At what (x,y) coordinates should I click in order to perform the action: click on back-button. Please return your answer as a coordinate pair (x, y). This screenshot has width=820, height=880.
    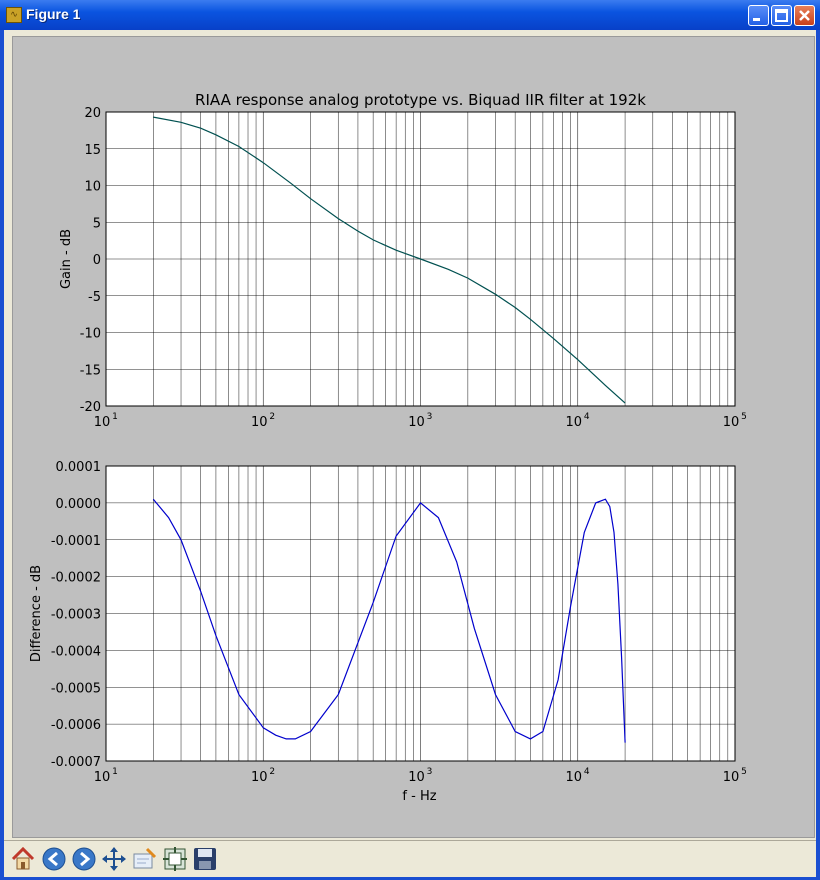
    Looking at the image, I should click on (54, 859).